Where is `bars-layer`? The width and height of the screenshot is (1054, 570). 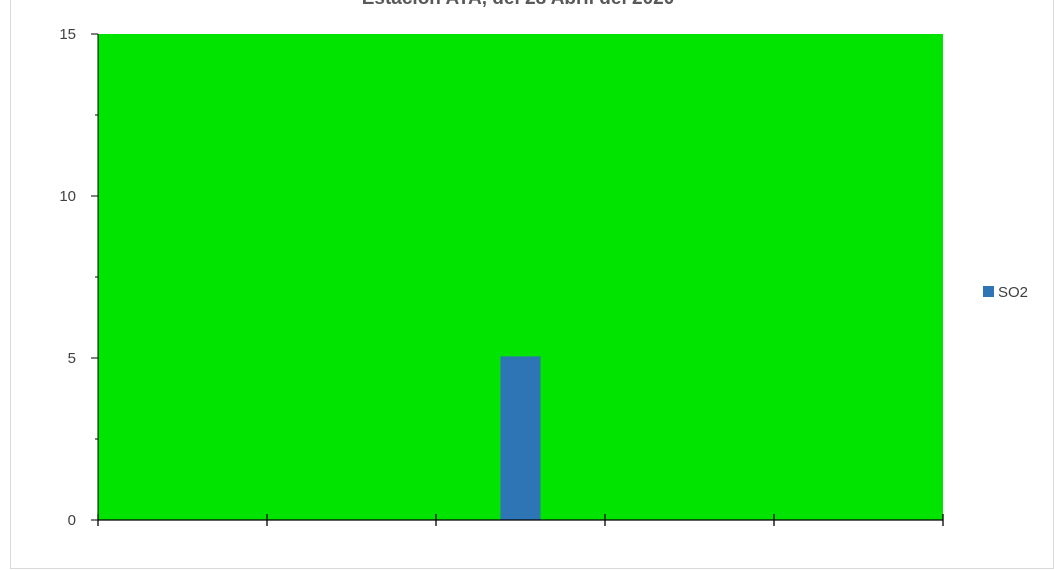
bars-layer is located at coordinates (520, 438).